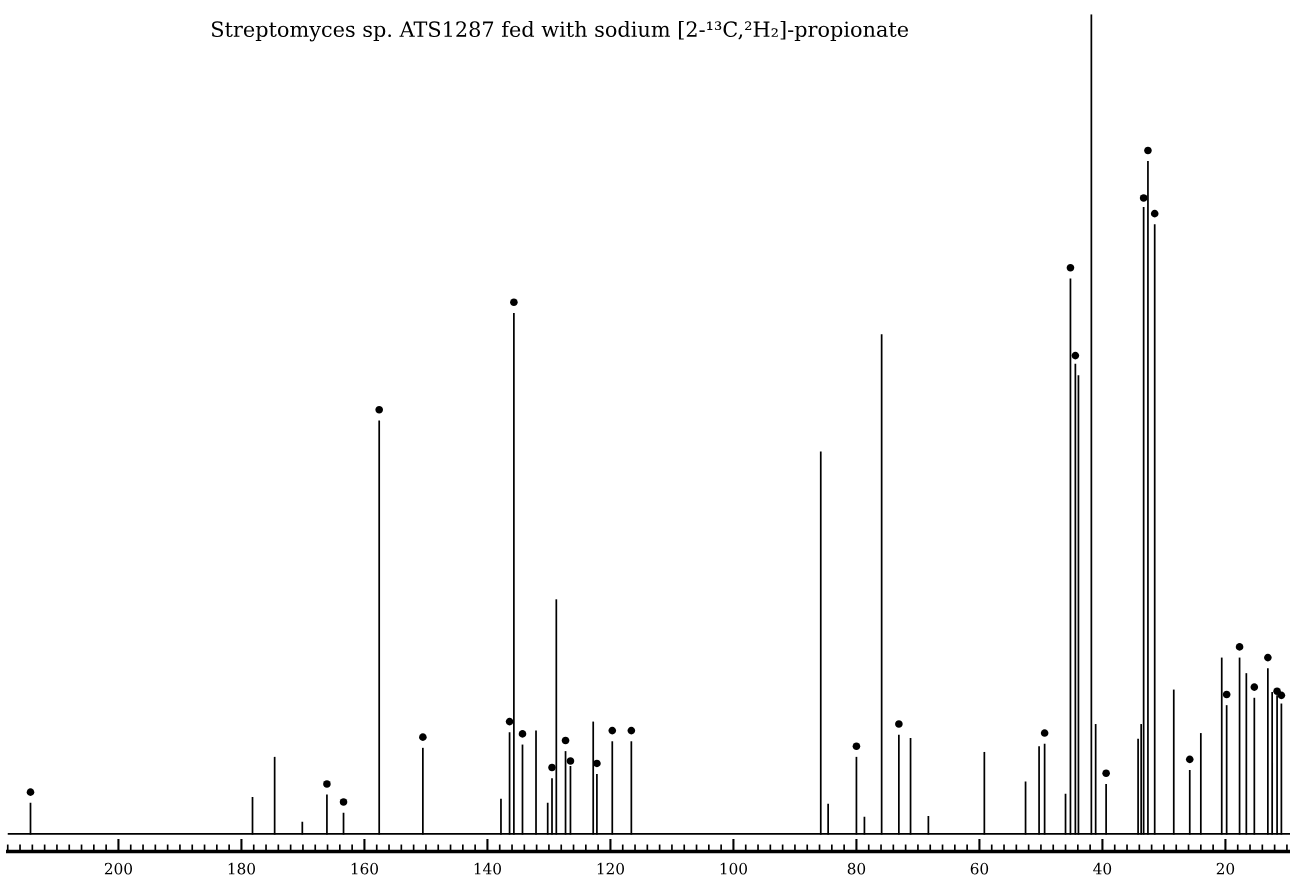 This screenshot has width=1290, height=890. What do you see at coordinates (364, 868) in the screenshot?
I see `x-tick-label: 160` at bounding box center [364, 868].